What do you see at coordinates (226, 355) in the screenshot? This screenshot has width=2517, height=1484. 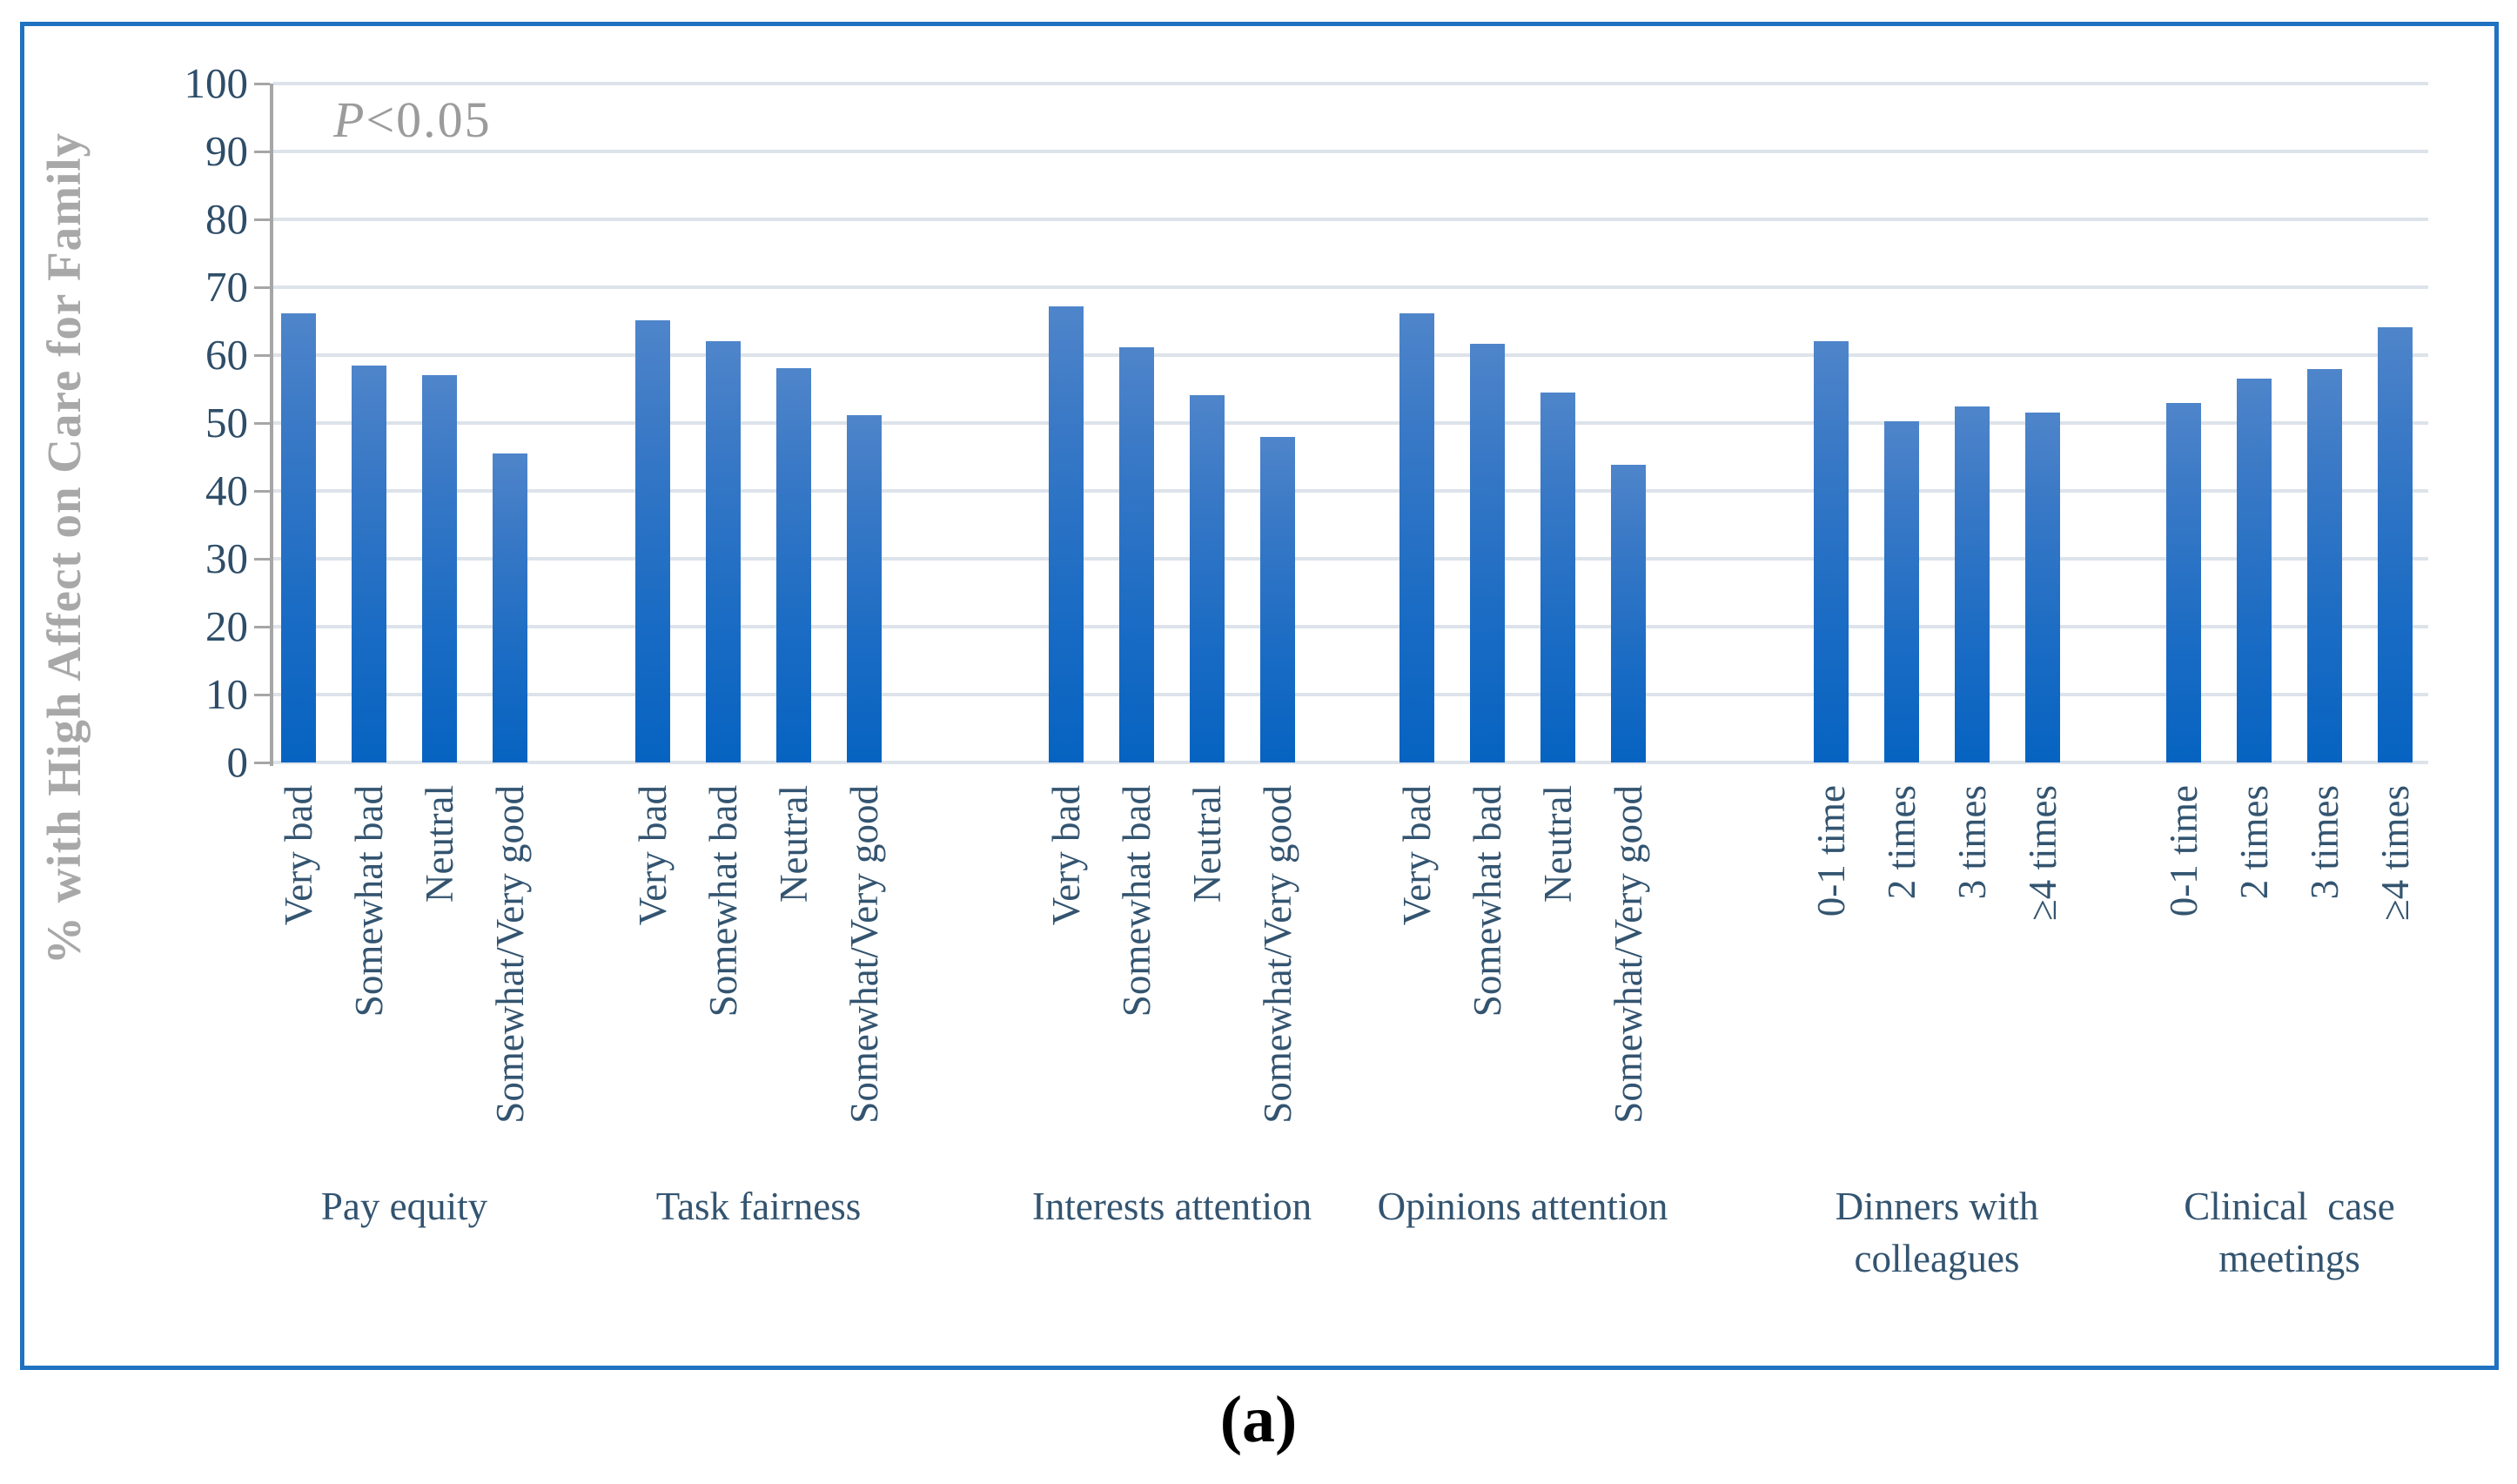 I see `y-tick-label: 60` at bounding box center [226, 355].